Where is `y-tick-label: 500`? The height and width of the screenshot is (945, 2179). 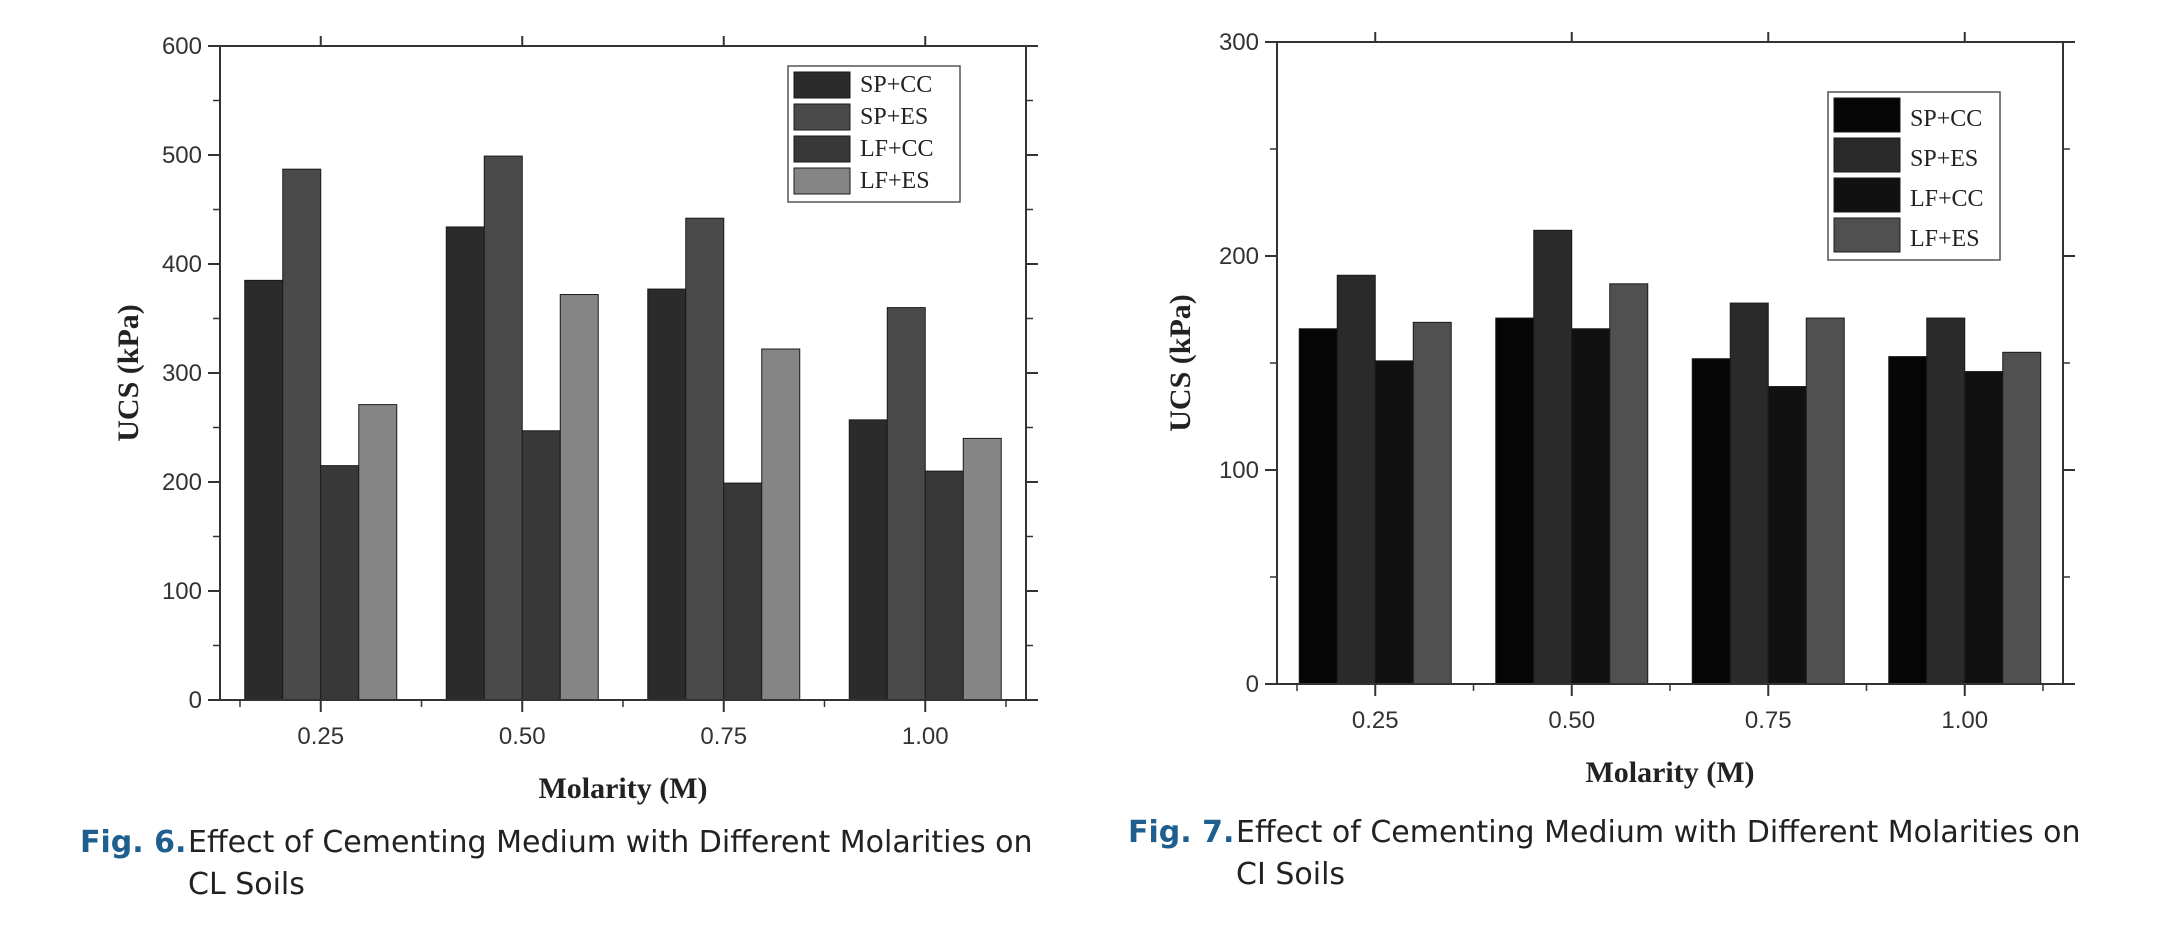 y-tick-label: 500 is located at coordinates (182, 155).